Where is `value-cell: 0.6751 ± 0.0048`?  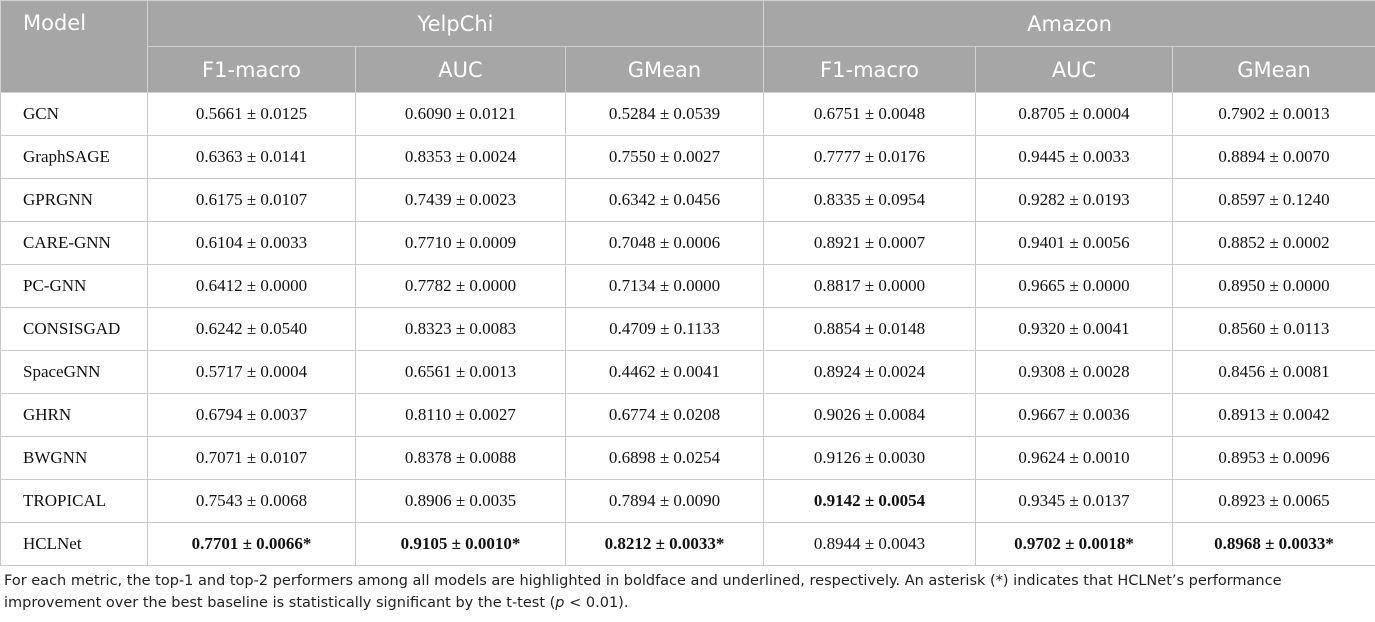
value-cell: 0.6751 ± 0.0048 is located at coordinates (870, 114).